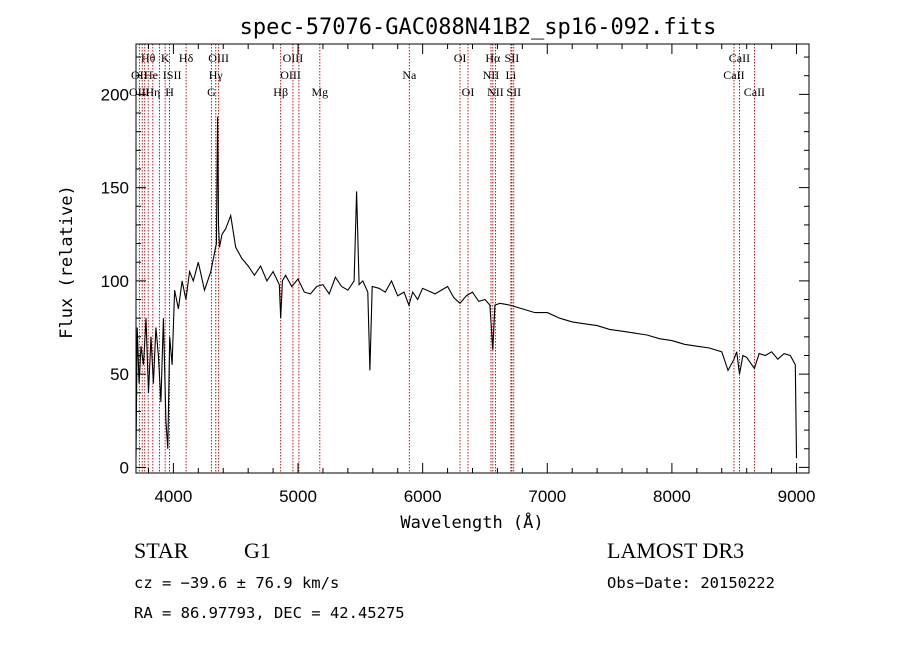 The height and width of the screenshot is (649, 900). I want to click on x-tick-label: 5000, so click(298, 496).